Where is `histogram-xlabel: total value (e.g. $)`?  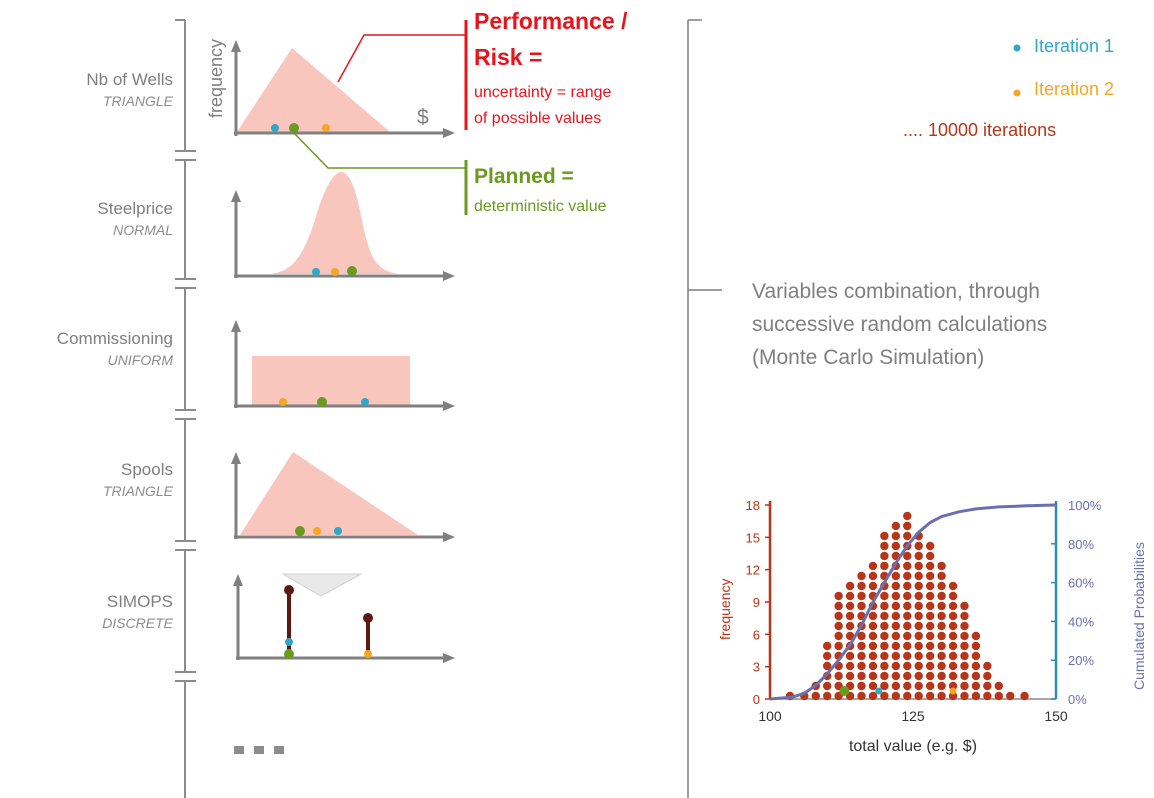 histogram-xlabel: total value (e.g. $) is located at coordinates (913, 746).